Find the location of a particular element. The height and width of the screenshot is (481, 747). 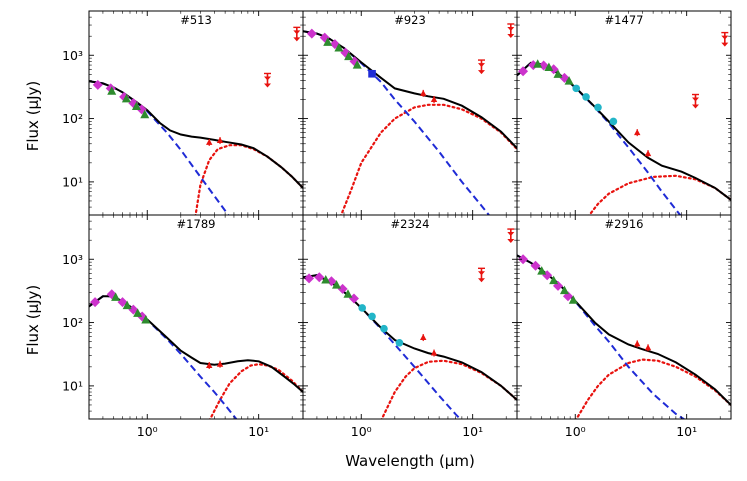

panel-5: #2324 10⁰ 10¹ is located at coordinates (410, 326).